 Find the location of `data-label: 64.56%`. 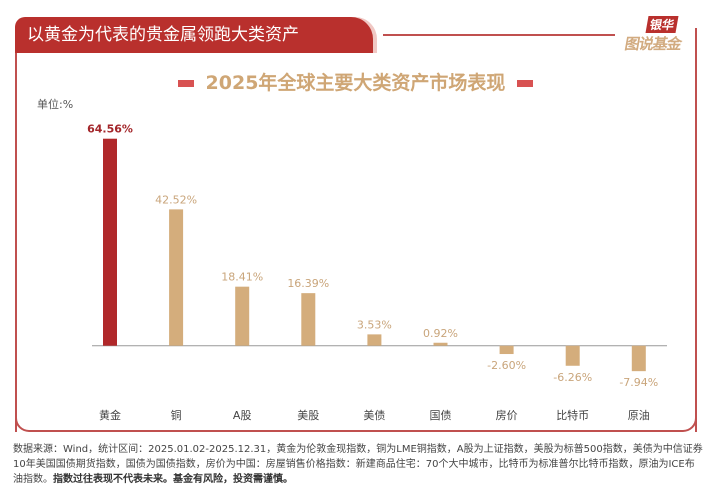

data-label: 64.56% is located at coordinates (110, 129).